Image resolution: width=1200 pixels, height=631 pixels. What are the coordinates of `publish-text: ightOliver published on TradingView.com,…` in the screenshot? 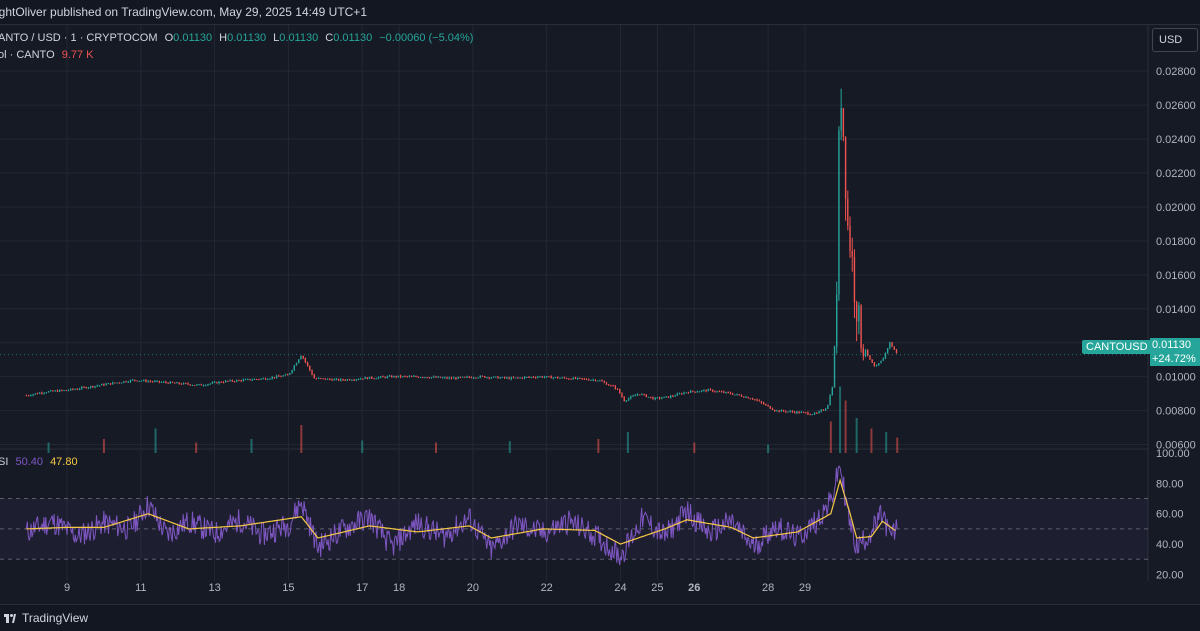 It's located at (183, 12).